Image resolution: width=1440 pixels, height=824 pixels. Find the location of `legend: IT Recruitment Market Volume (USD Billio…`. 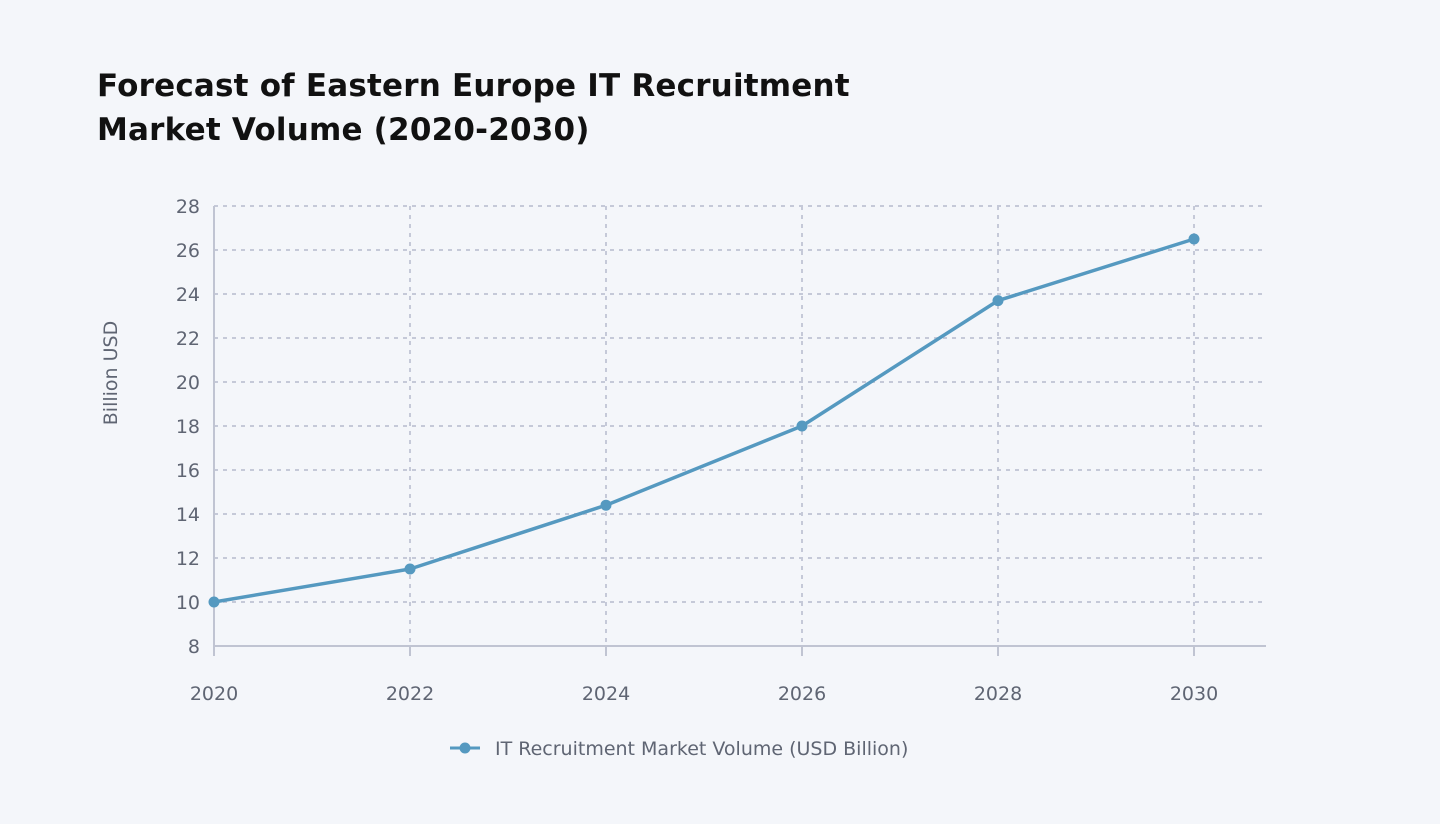

legend: IT Recruitment Market Volume (USD Billio… is located at coordinates (679, 749).